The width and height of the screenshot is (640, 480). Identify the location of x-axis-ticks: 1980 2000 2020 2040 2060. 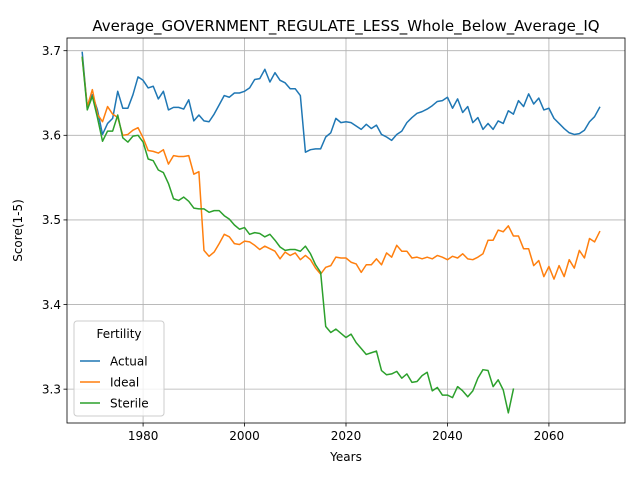
(346, 433).